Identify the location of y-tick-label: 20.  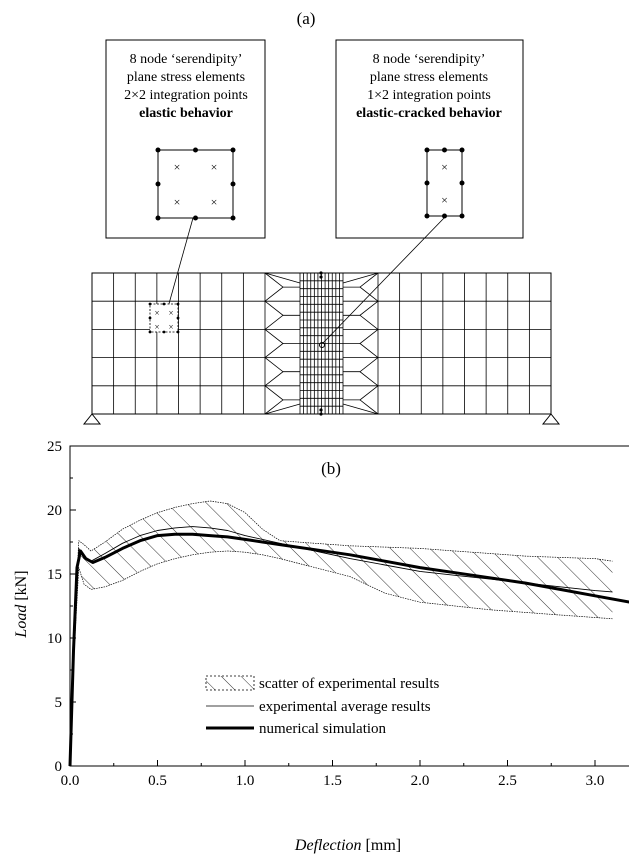
(54, 511).